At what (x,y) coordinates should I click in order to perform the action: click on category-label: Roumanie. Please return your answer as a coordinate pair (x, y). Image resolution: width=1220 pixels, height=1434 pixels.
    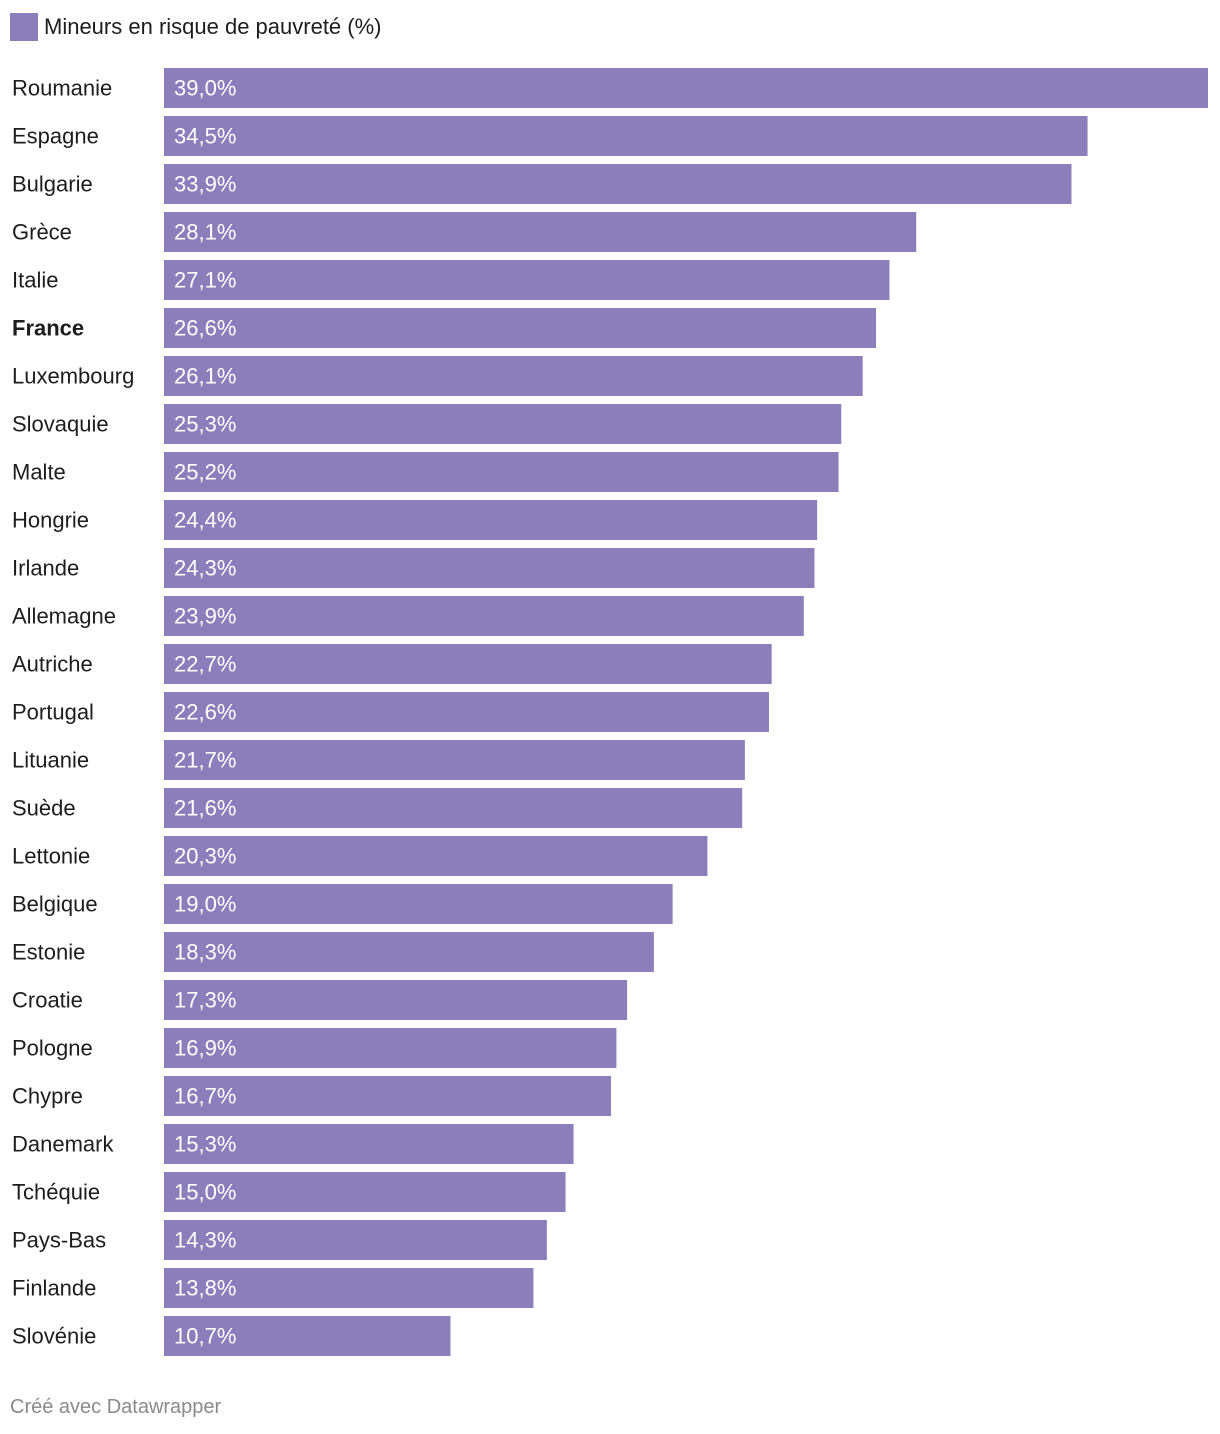
    Looking at the image, I should click on (62, 88).